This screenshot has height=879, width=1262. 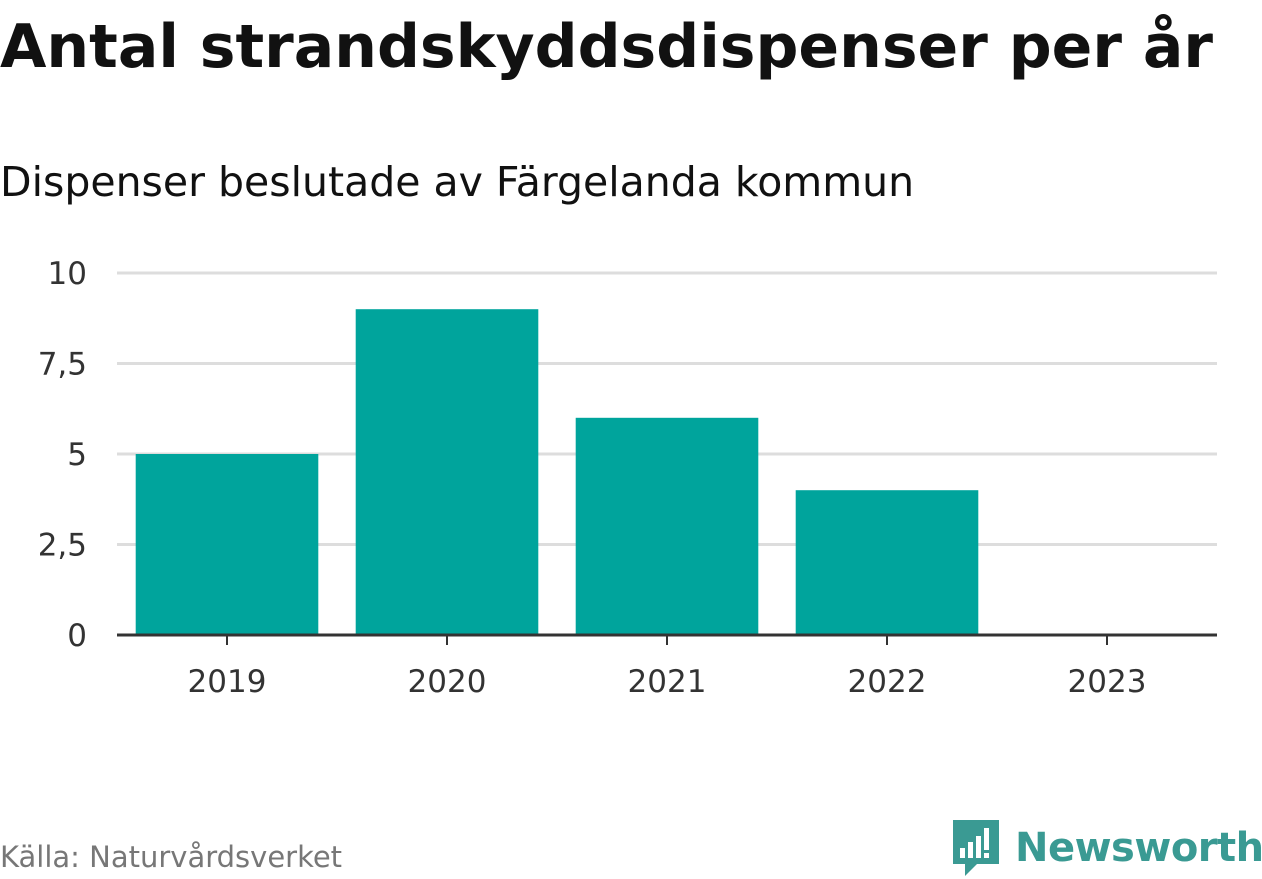 What do you see at coordinates (1107, 682) in the screenshot?
I see `x-tick-label: 2023` at bounding box center [1107, 682].